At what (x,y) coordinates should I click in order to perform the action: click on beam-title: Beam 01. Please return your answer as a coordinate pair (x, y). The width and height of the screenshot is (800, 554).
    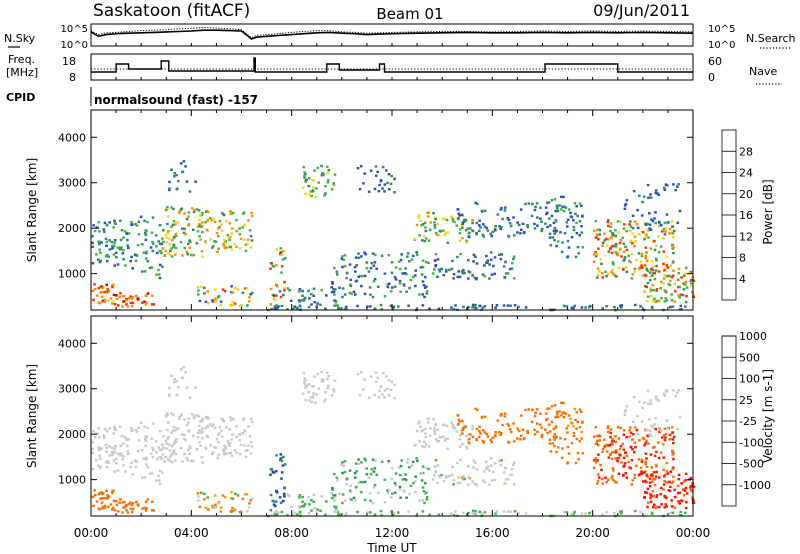
    Looking at the image, I should click on (409, 14).